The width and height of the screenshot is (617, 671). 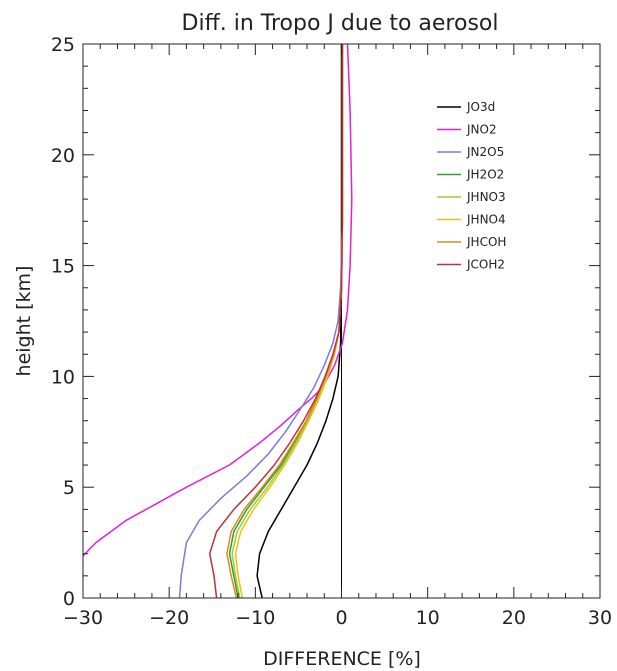 What do you see at coordinates (480, 107) in the screenshot?
I see `legend-label-jo3d: JO3d` at bounding box center [480, 107].